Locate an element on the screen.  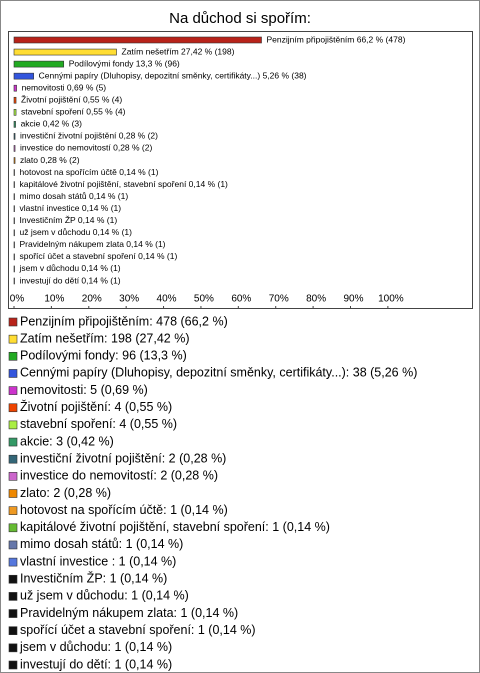
bar-label: Penzijním připojištěním 66,2 % (478) is located at coordinates (336, 39).